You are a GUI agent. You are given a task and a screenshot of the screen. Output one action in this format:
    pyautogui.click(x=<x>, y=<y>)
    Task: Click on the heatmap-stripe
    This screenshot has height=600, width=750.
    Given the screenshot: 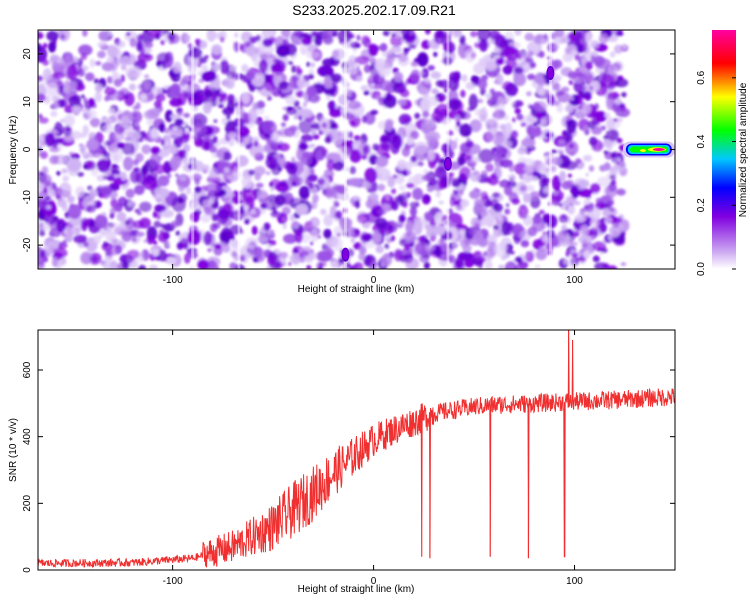 What is the action you would take?
    pyautogui.click(x=193, y=149)
    